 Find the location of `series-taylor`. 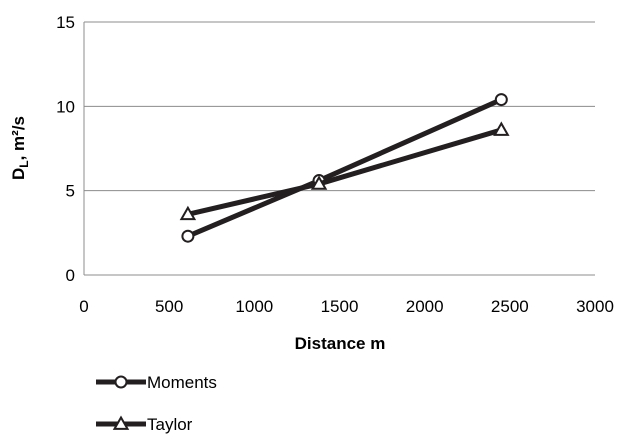

series-taylor is located at coordinates (344, 171).